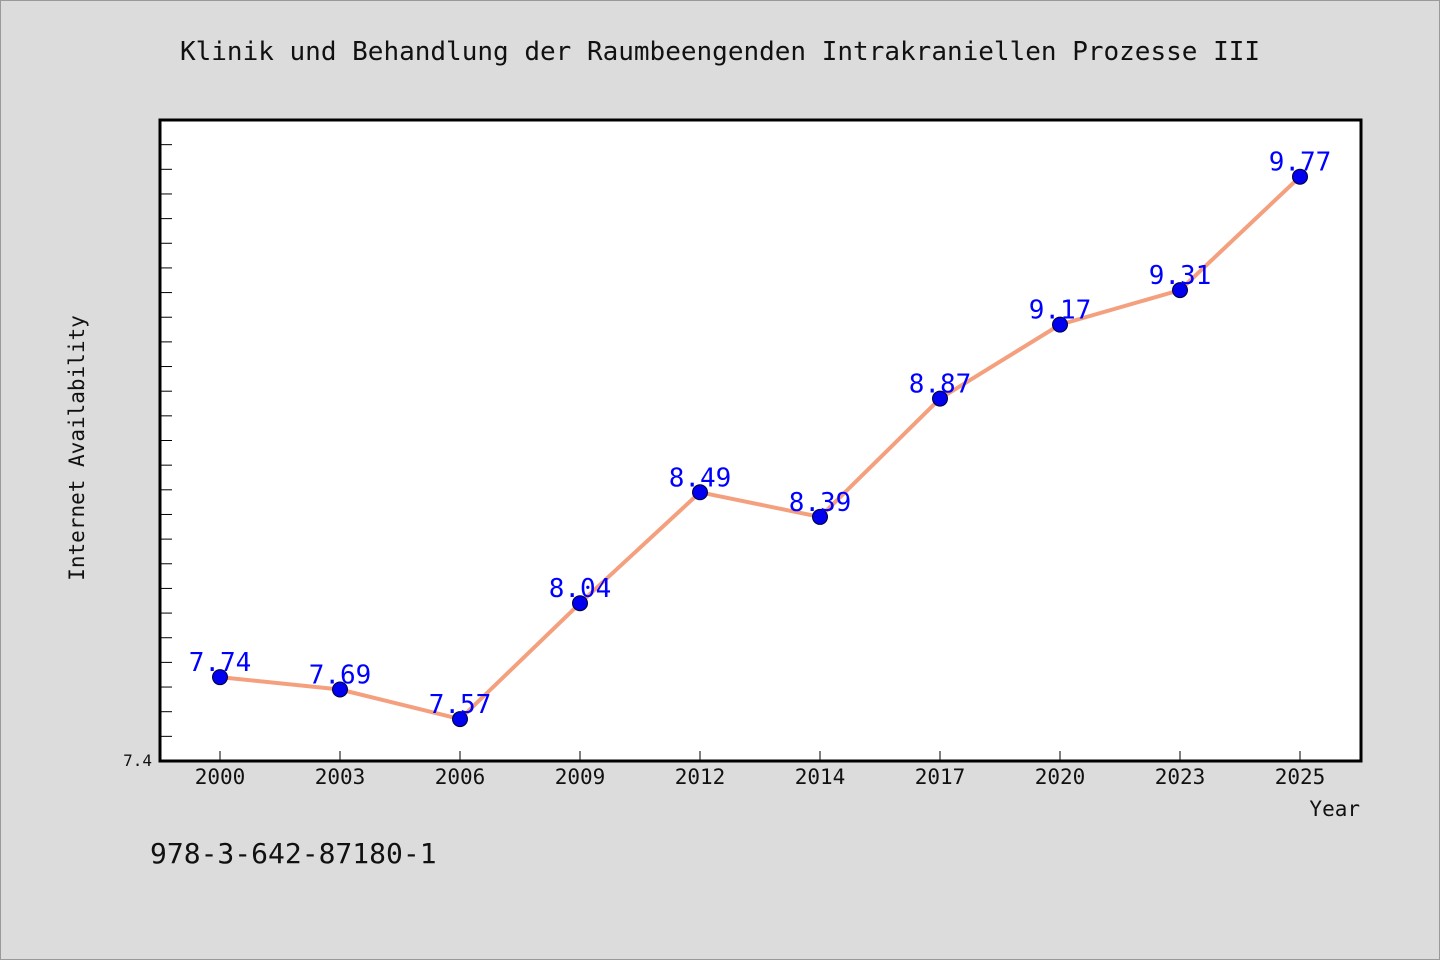  What do you see at coordinates (220, 663) in the screenshot?
I see `data-label: 7.74` at bounding box center [220, 663].